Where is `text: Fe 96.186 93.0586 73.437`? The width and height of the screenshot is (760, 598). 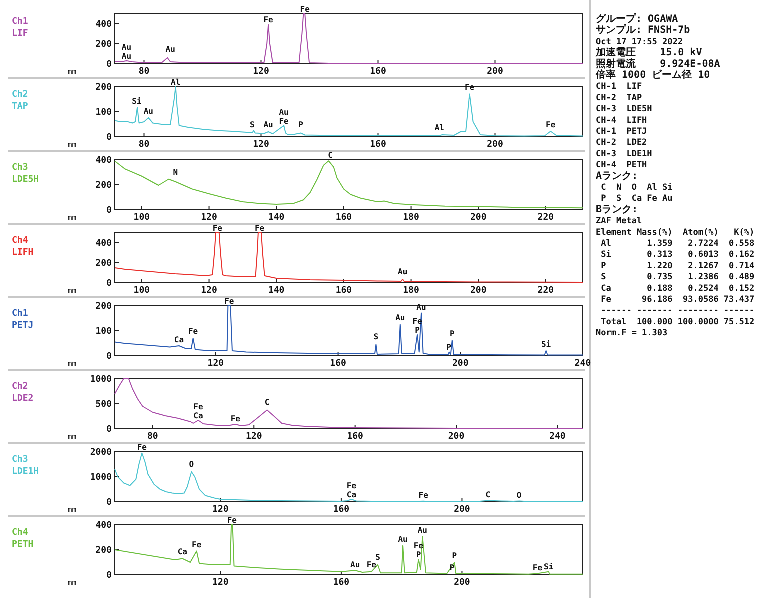 text: Fe 96.186 93.0586 73.437 is located at coordinates (675, 300).